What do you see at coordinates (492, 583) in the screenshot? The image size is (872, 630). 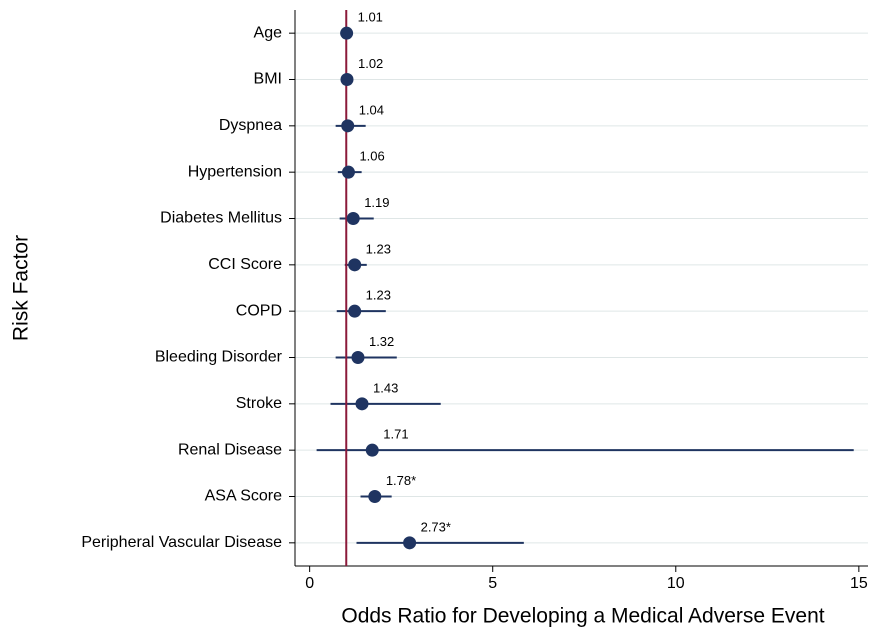 I see `x-tick-label: 5` at bounding box center [492, 583].